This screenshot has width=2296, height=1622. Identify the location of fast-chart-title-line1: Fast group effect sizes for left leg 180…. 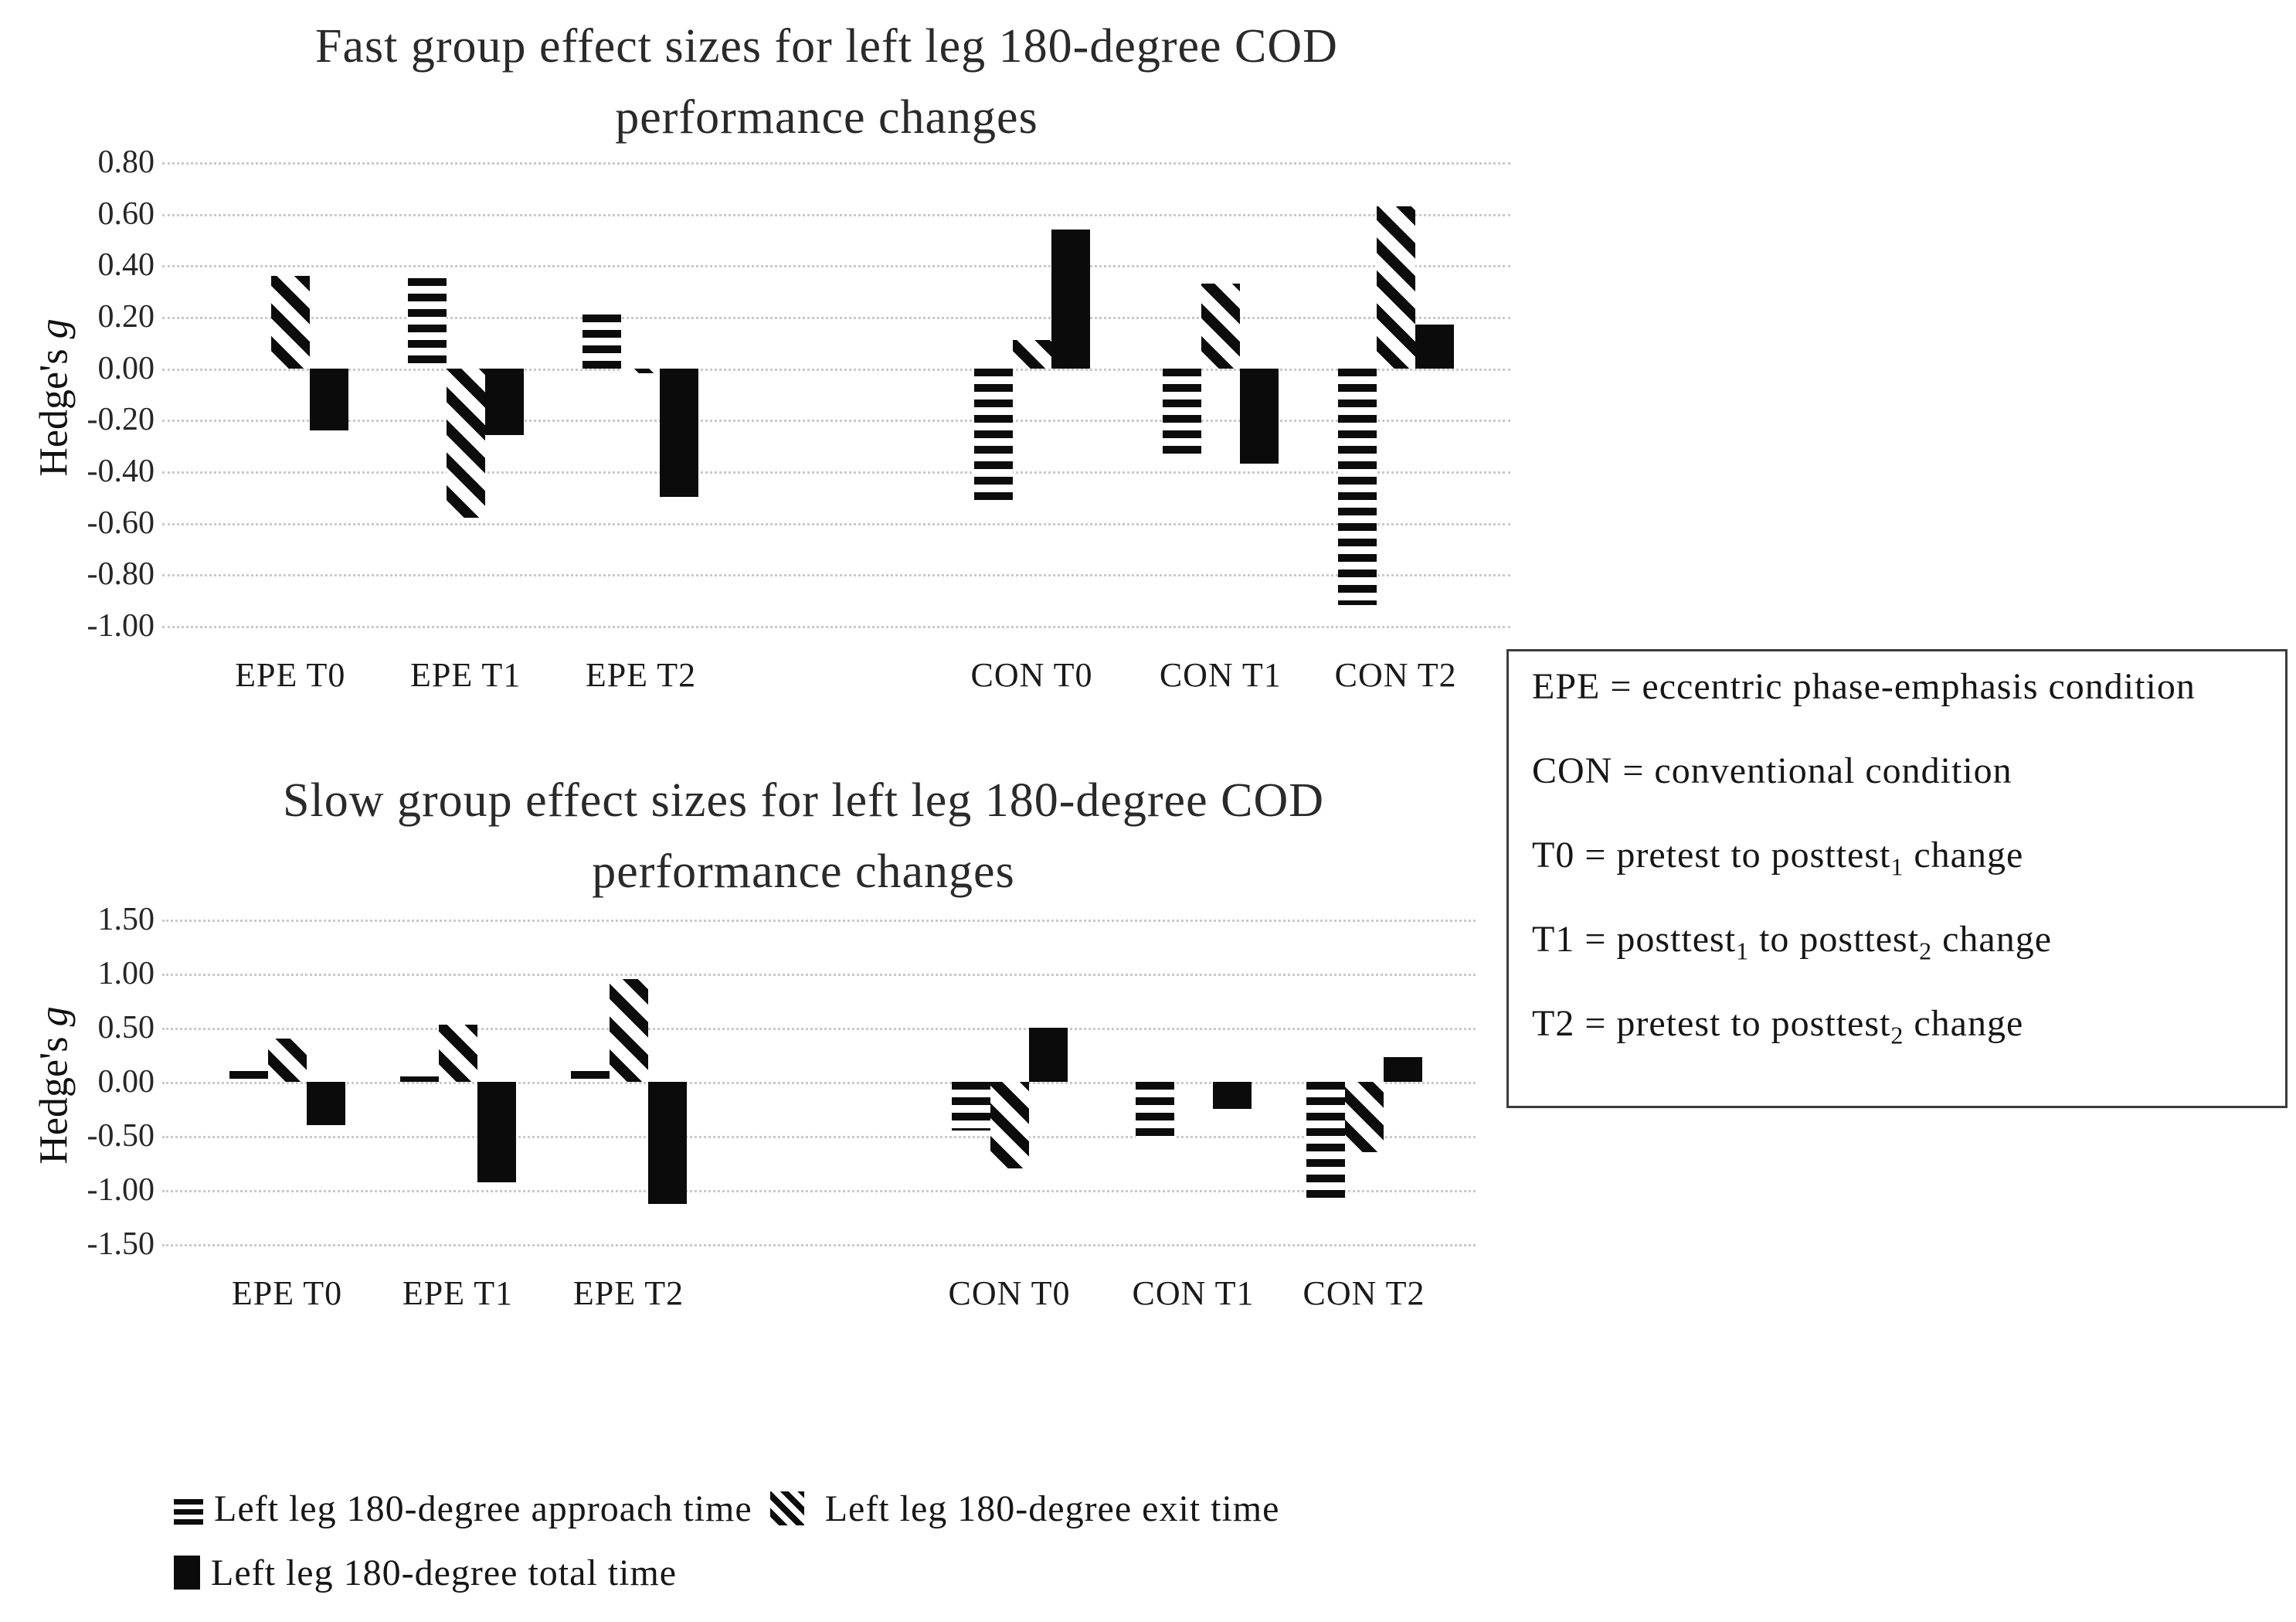
(826, 46).